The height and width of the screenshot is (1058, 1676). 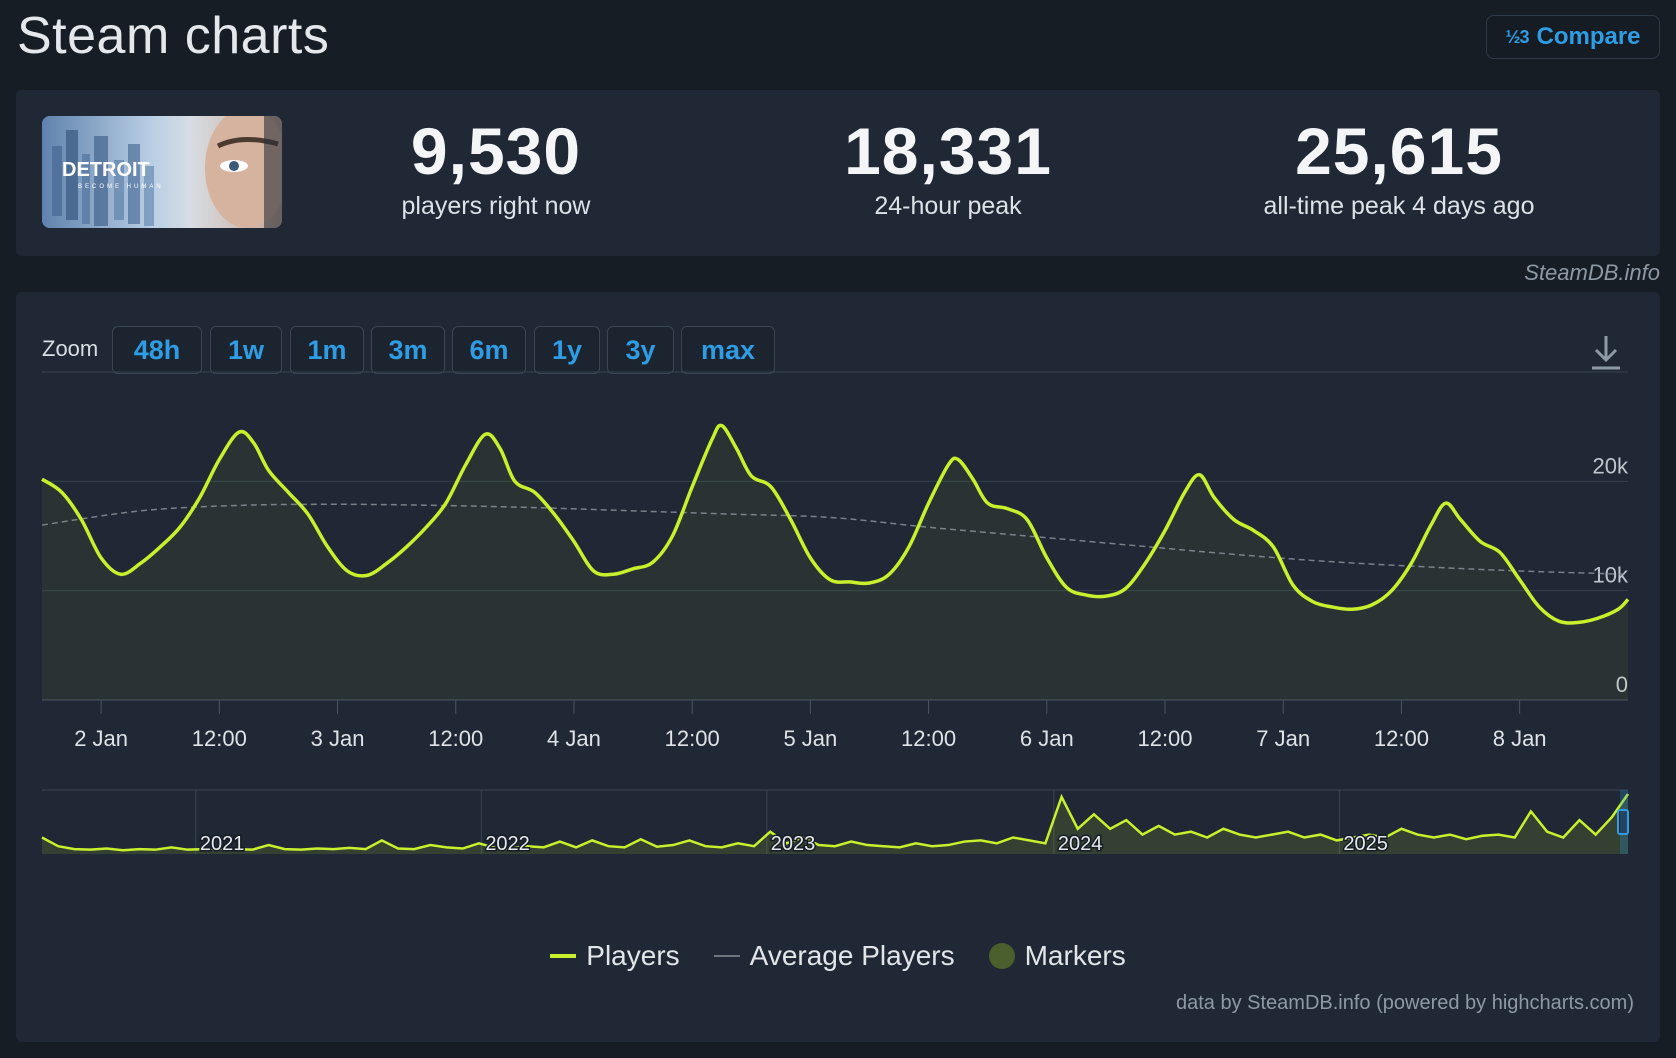 I want to click on peak-24h-label: 24-hour peak, so click(x=948, y=206).